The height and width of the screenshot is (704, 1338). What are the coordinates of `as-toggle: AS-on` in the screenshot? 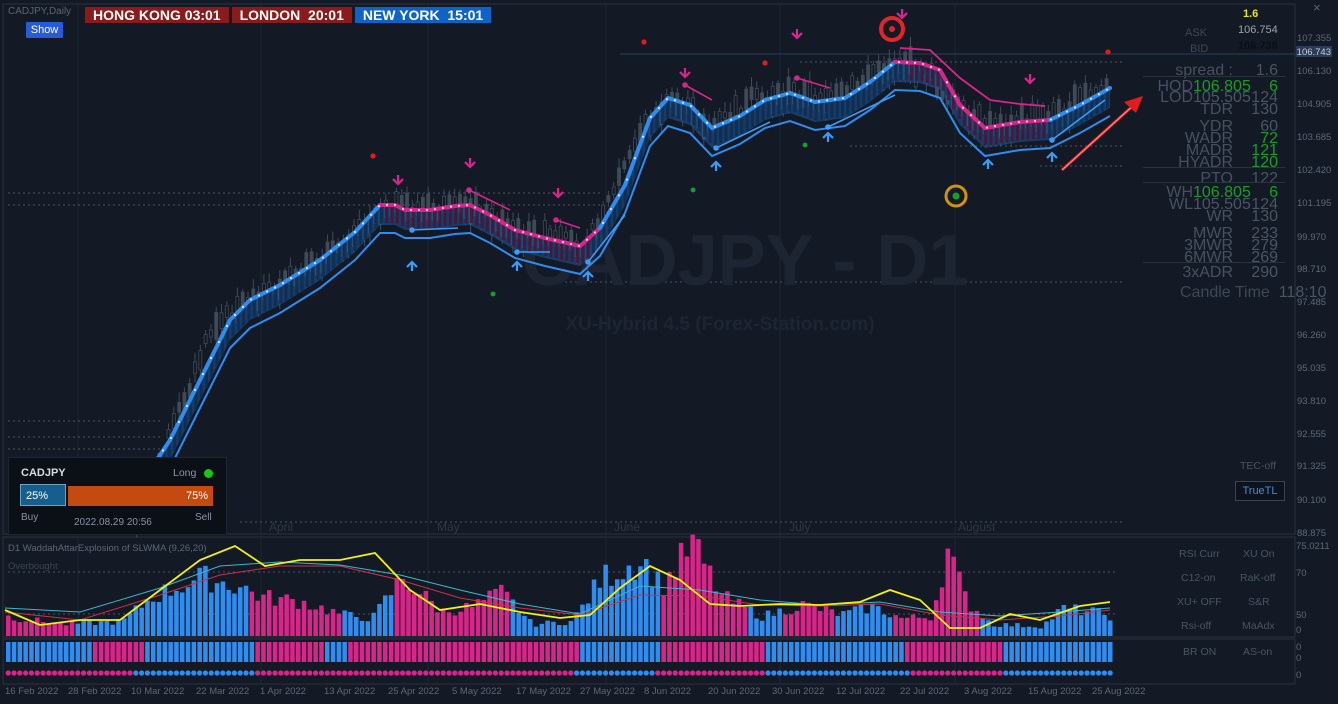 It's located at (1258, 652).